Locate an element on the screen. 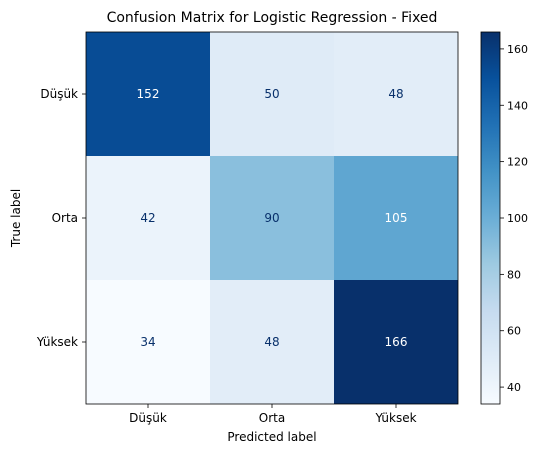  cell-value-label: 105 is located at coordinates (396, 218).